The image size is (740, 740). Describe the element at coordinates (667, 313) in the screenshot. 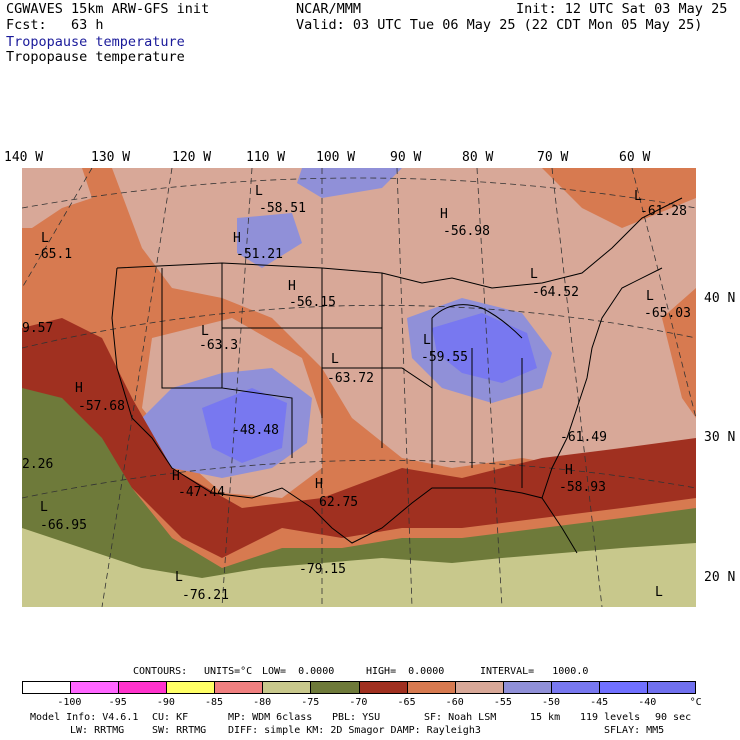

I see `feature-value: -65.03` at that location.